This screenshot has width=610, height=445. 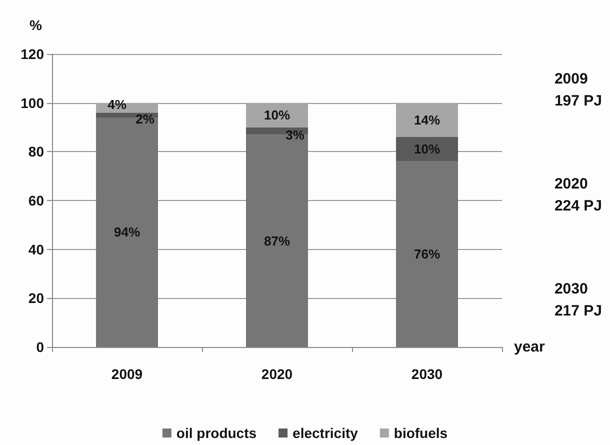 I want to click on data-label: 76%, so click(x=427, y=254).